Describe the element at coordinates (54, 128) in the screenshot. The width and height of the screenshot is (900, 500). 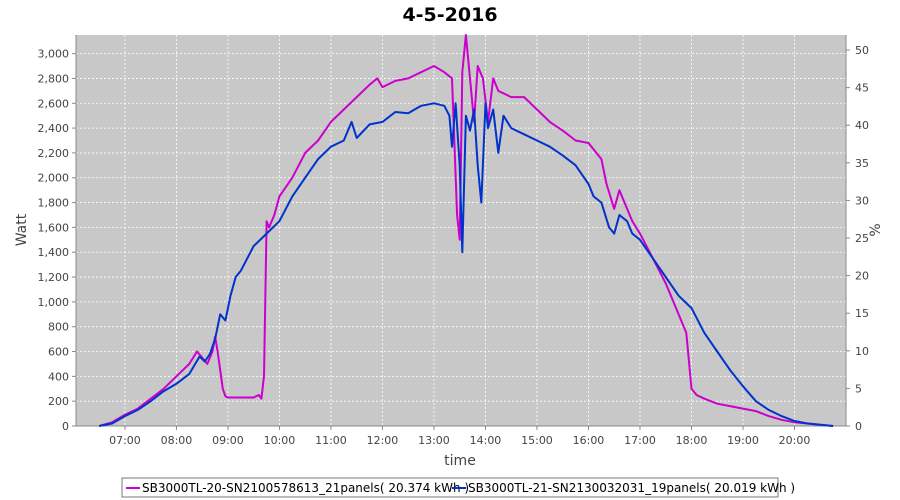
I see `y-tick-label: 2,400` at that location.